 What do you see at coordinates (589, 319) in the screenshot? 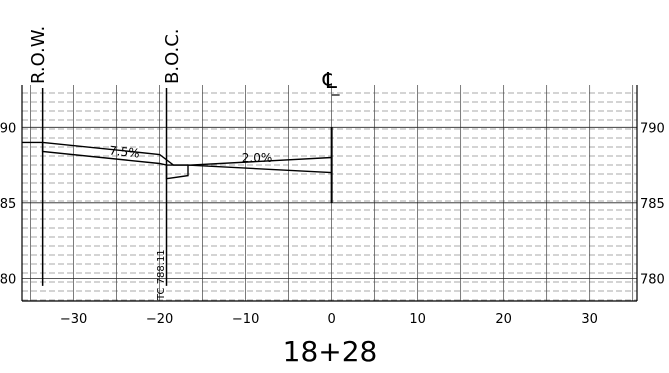
I see `x-tick-label: 30` at bounding box center [589, 319].